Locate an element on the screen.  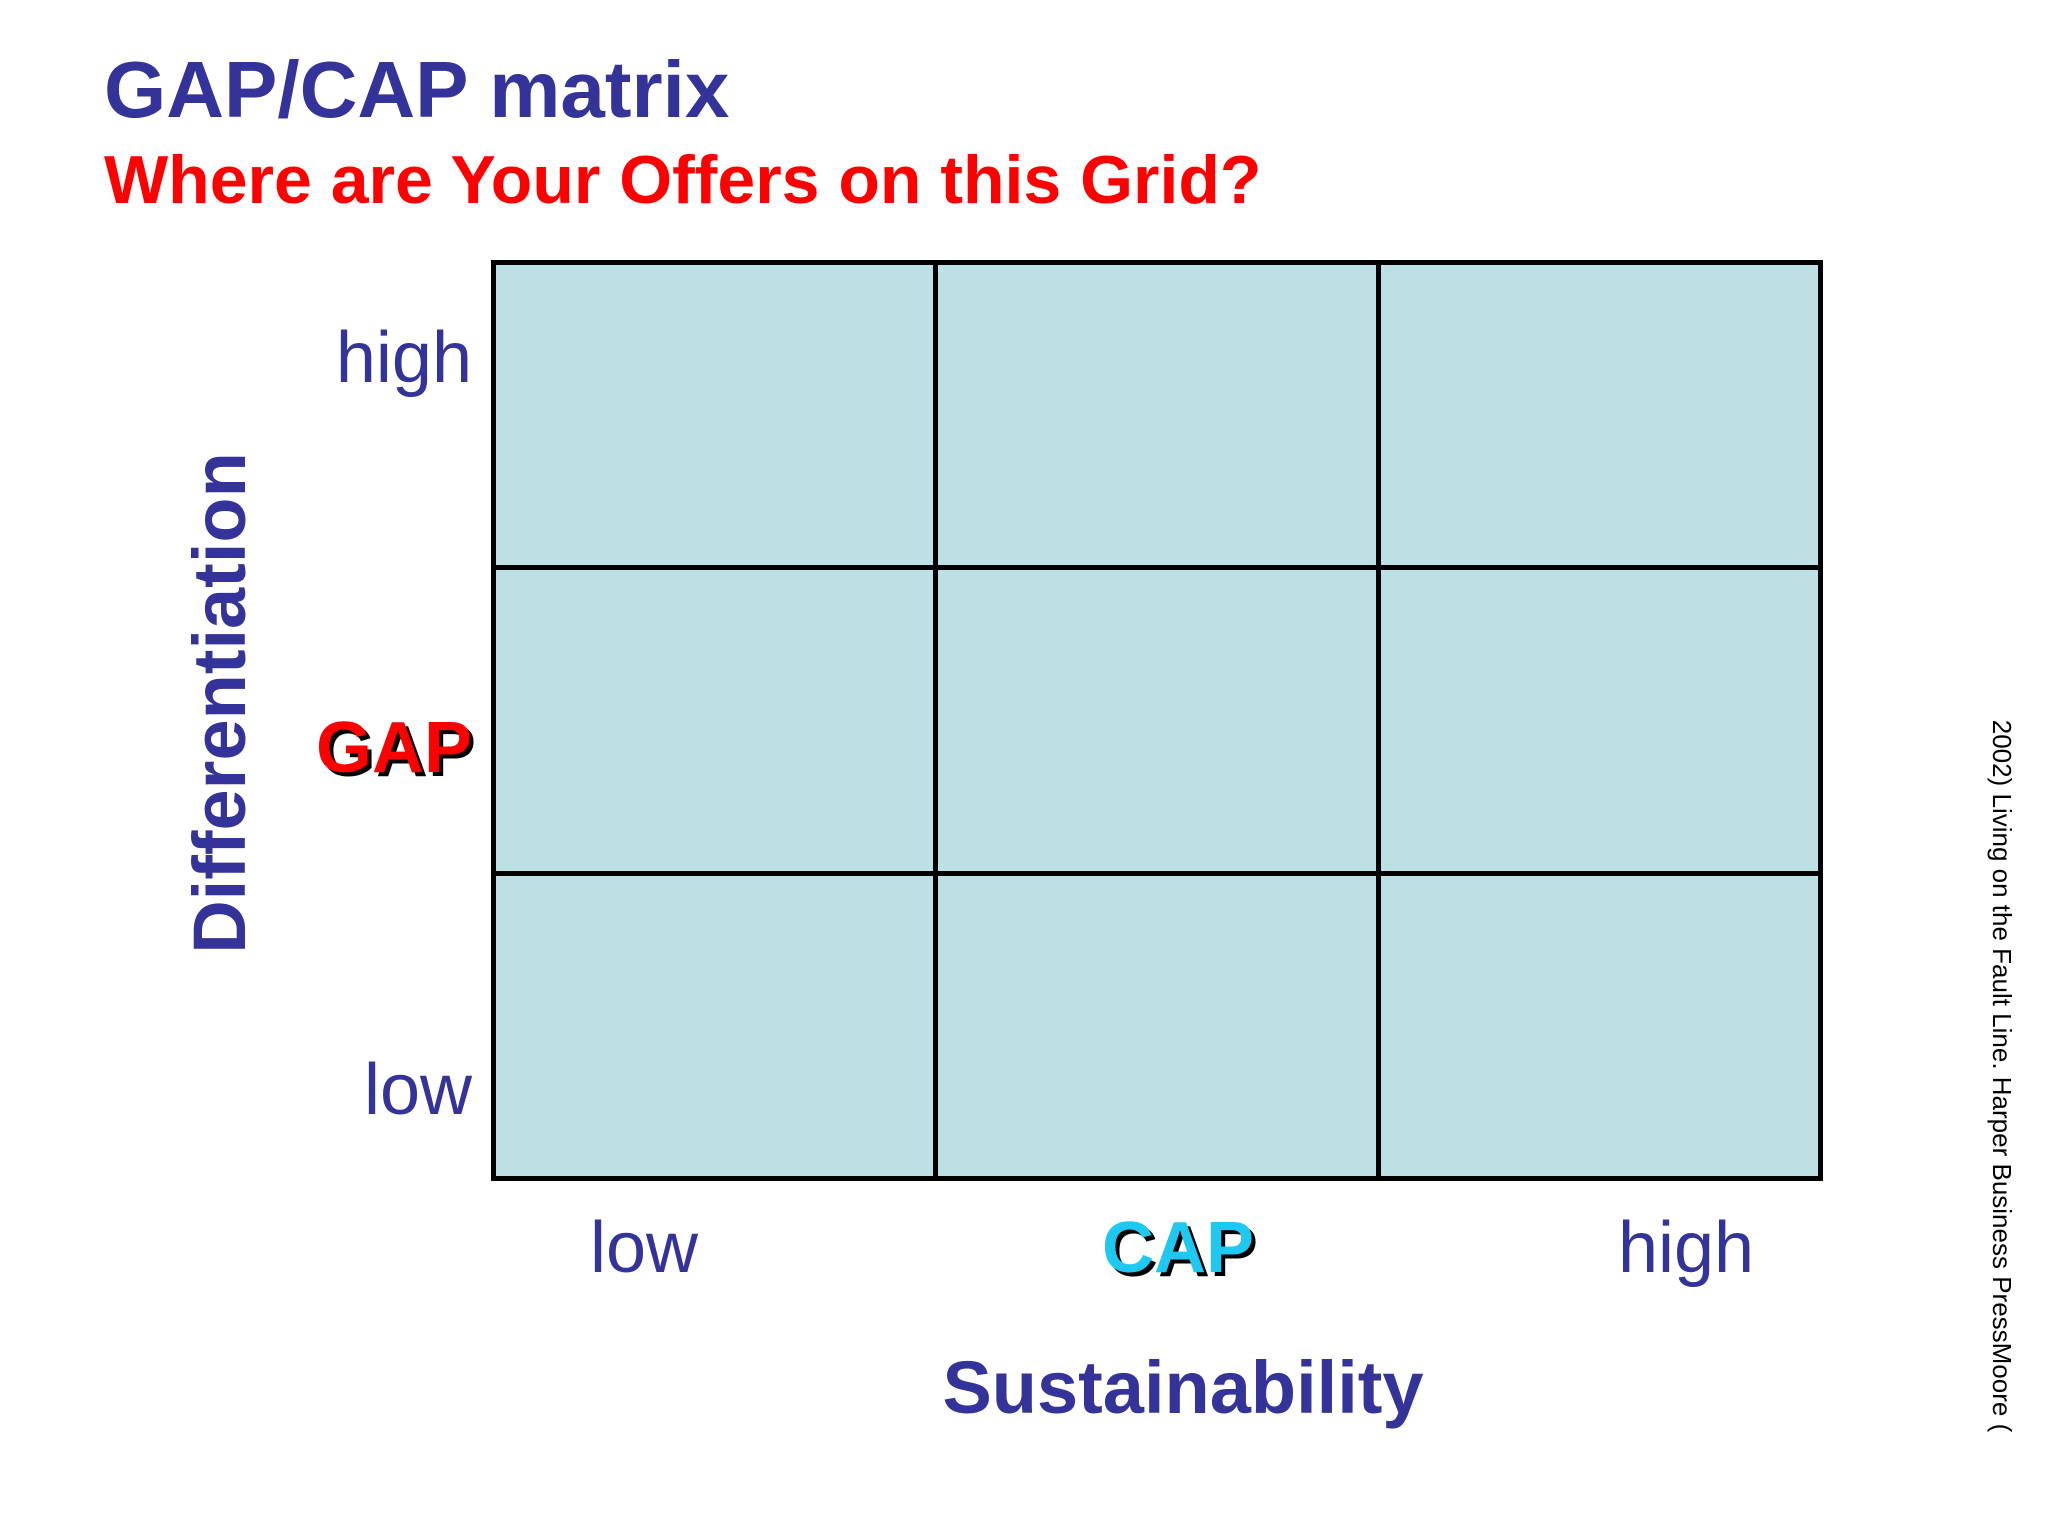
grid-cell-low-mid is located at coordinates (1157, 1025).